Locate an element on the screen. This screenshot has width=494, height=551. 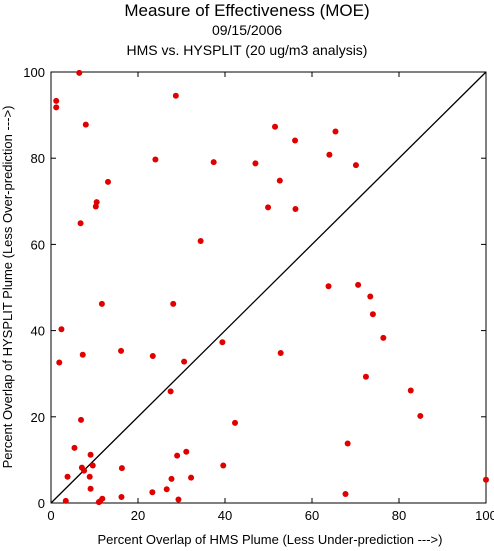
y-tick-label: 0 is located at coordinates (41, 503).